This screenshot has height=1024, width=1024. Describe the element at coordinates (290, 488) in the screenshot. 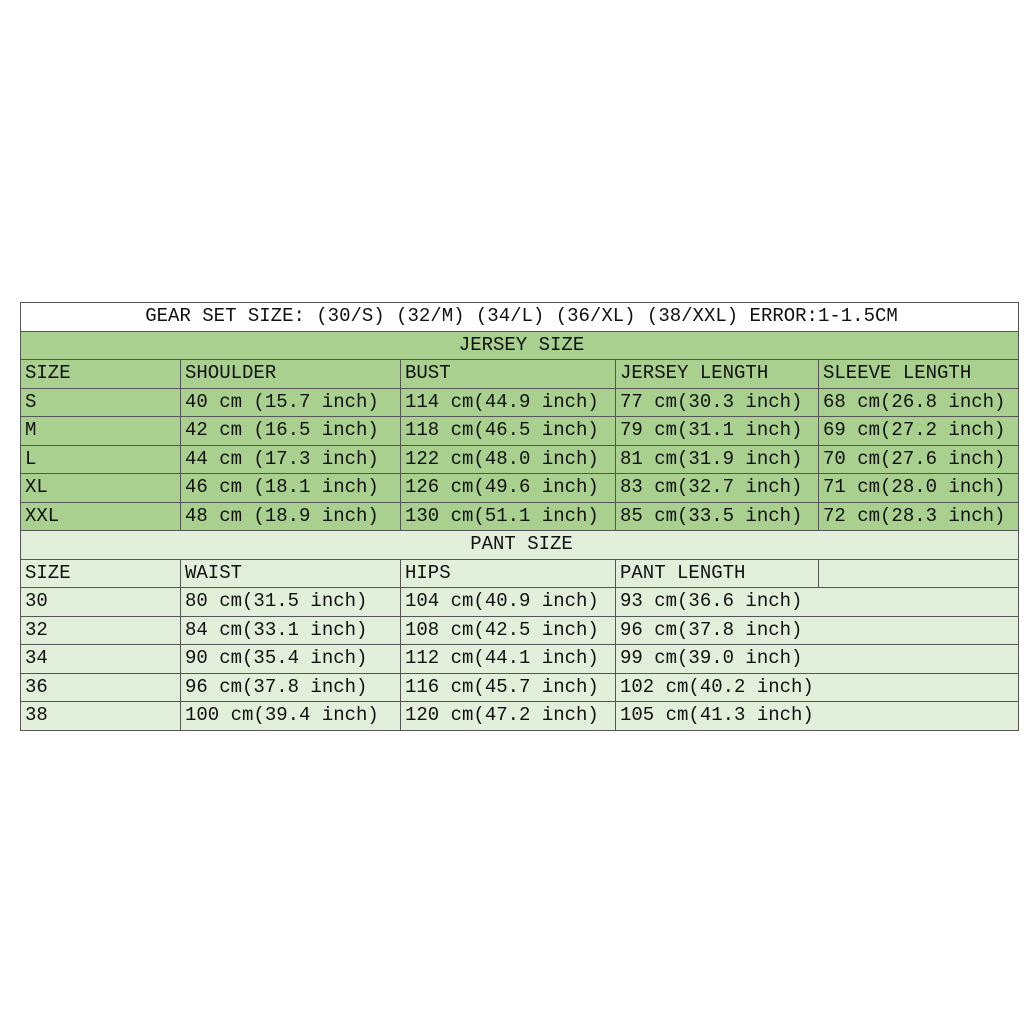

I see `table-cell: 46 cm (18.1 inch)` at that location.